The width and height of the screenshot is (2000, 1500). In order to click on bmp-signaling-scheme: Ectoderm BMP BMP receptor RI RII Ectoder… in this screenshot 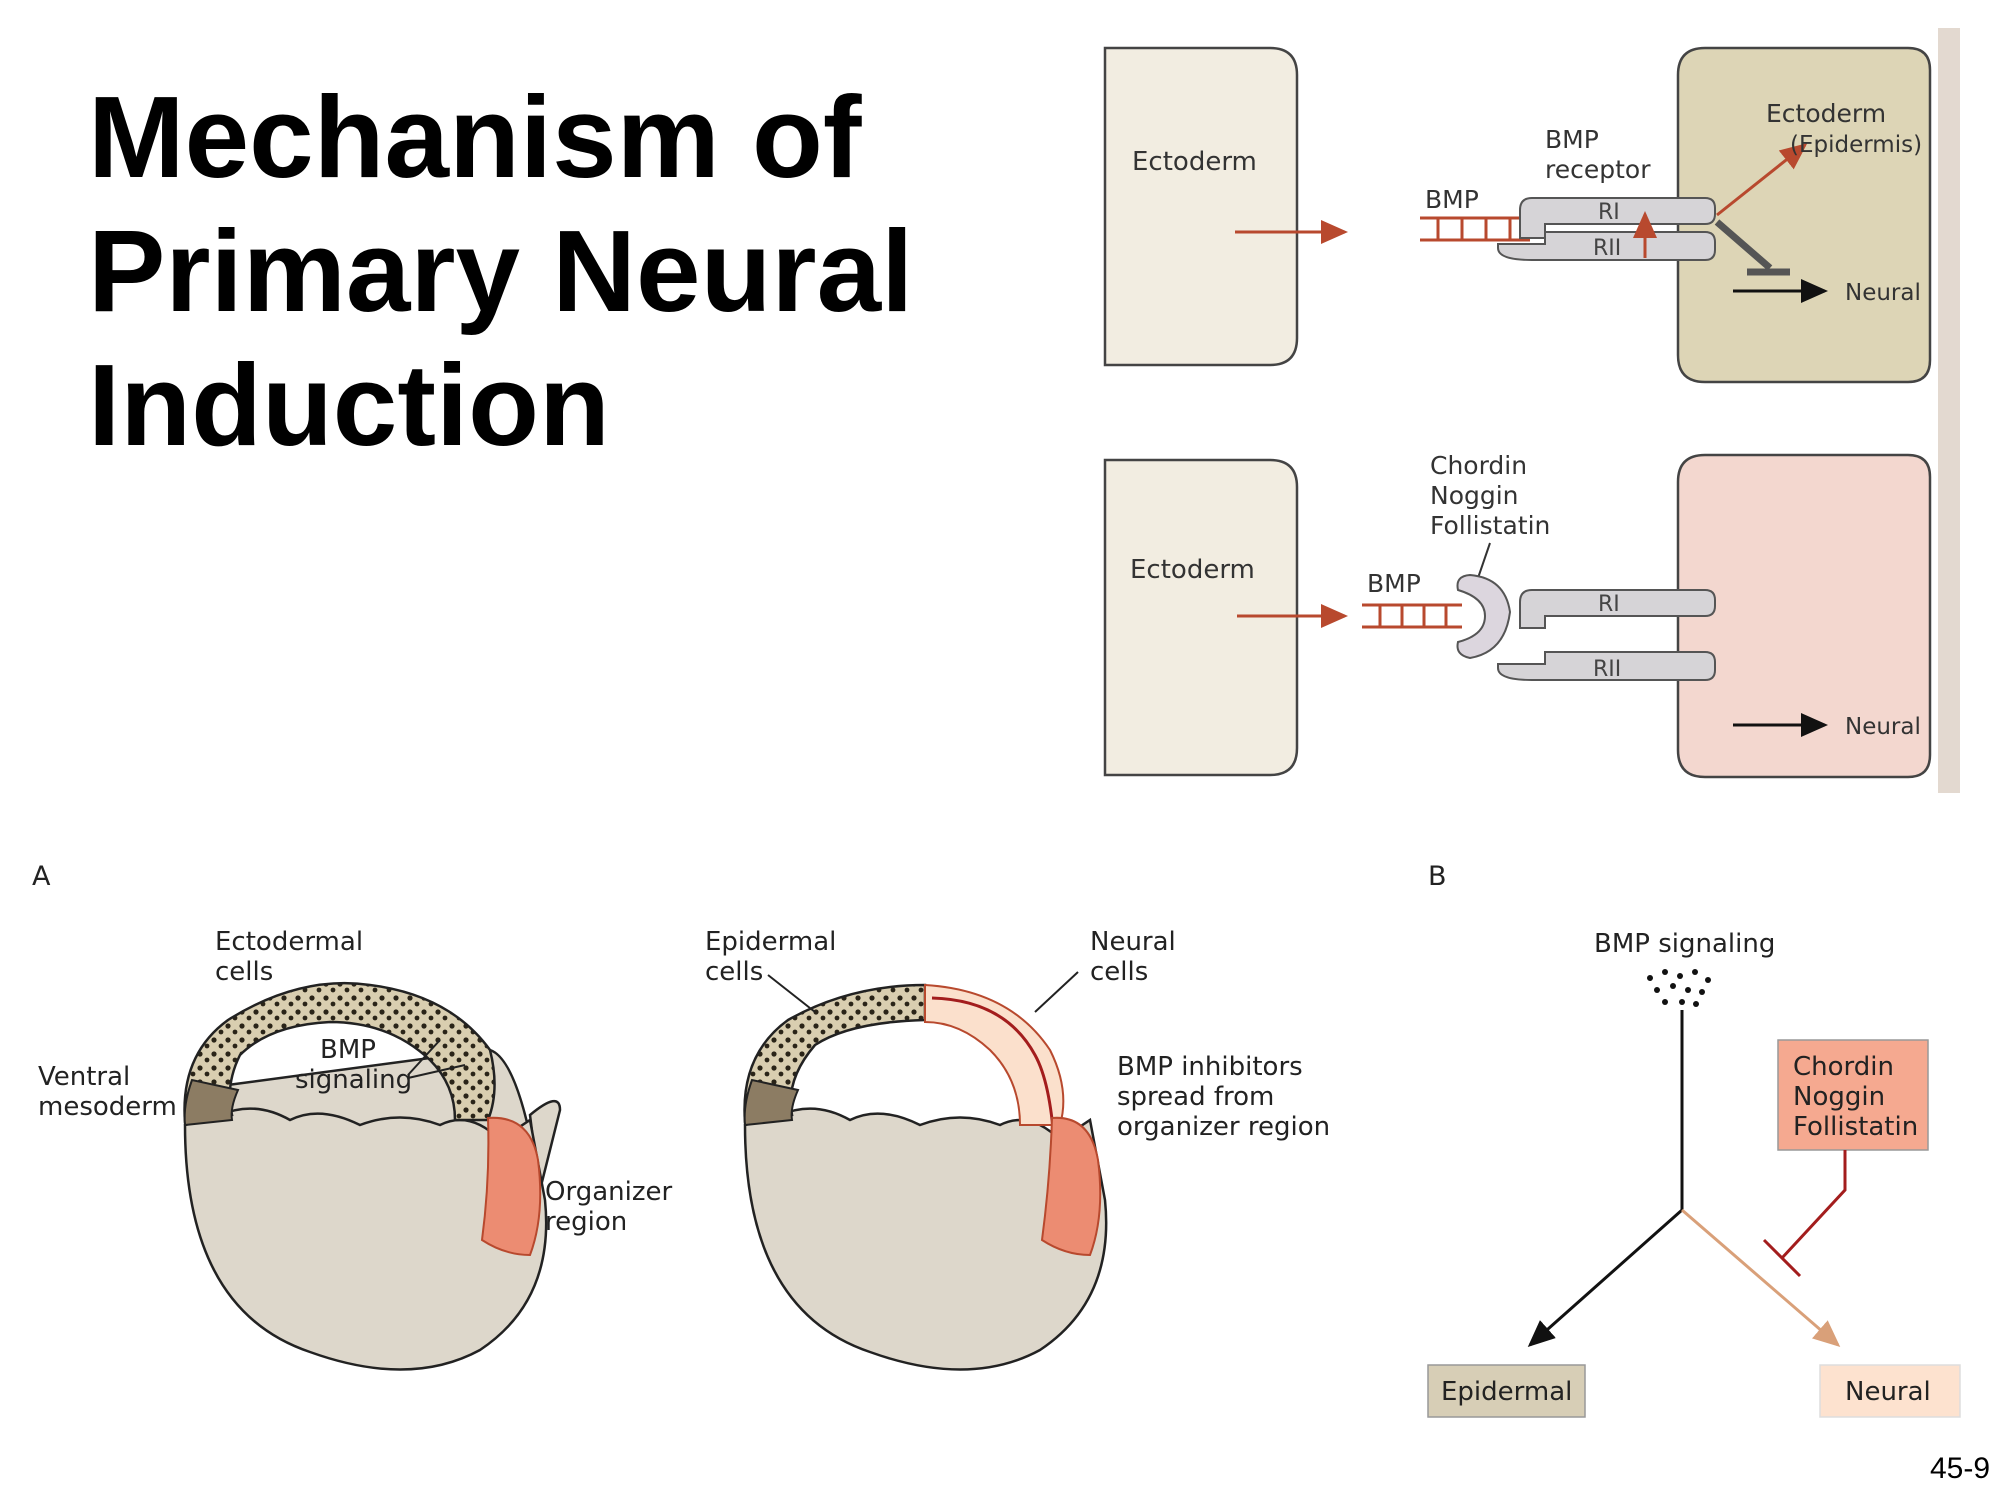, I will do `click(1517, 215)`.